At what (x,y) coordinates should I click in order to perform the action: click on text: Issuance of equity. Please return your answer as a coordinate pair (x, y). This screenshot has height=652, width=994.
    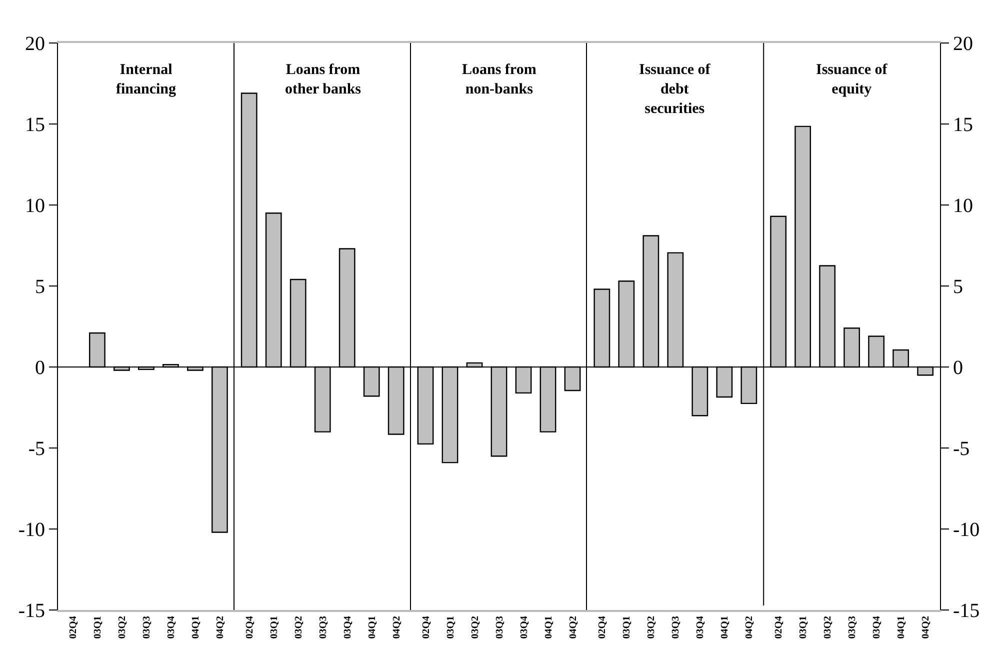
    Looking at the image, I should click on (852, 80).